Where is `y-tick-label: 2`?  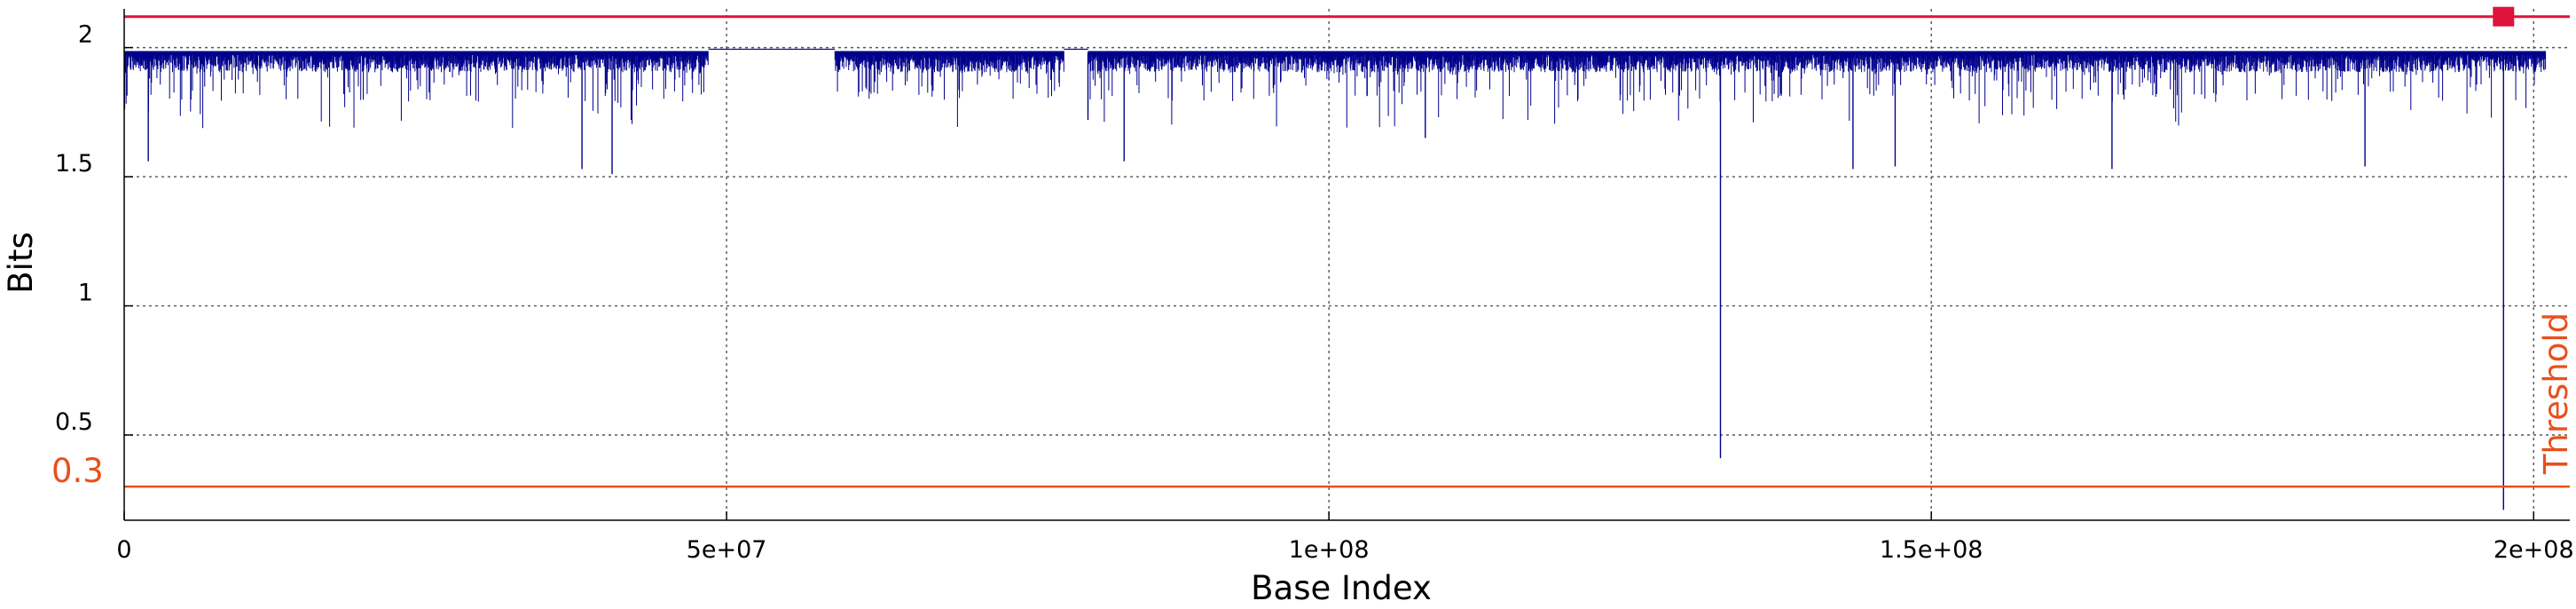
y-tick-label: 2 is located at coordinates (85, 35).